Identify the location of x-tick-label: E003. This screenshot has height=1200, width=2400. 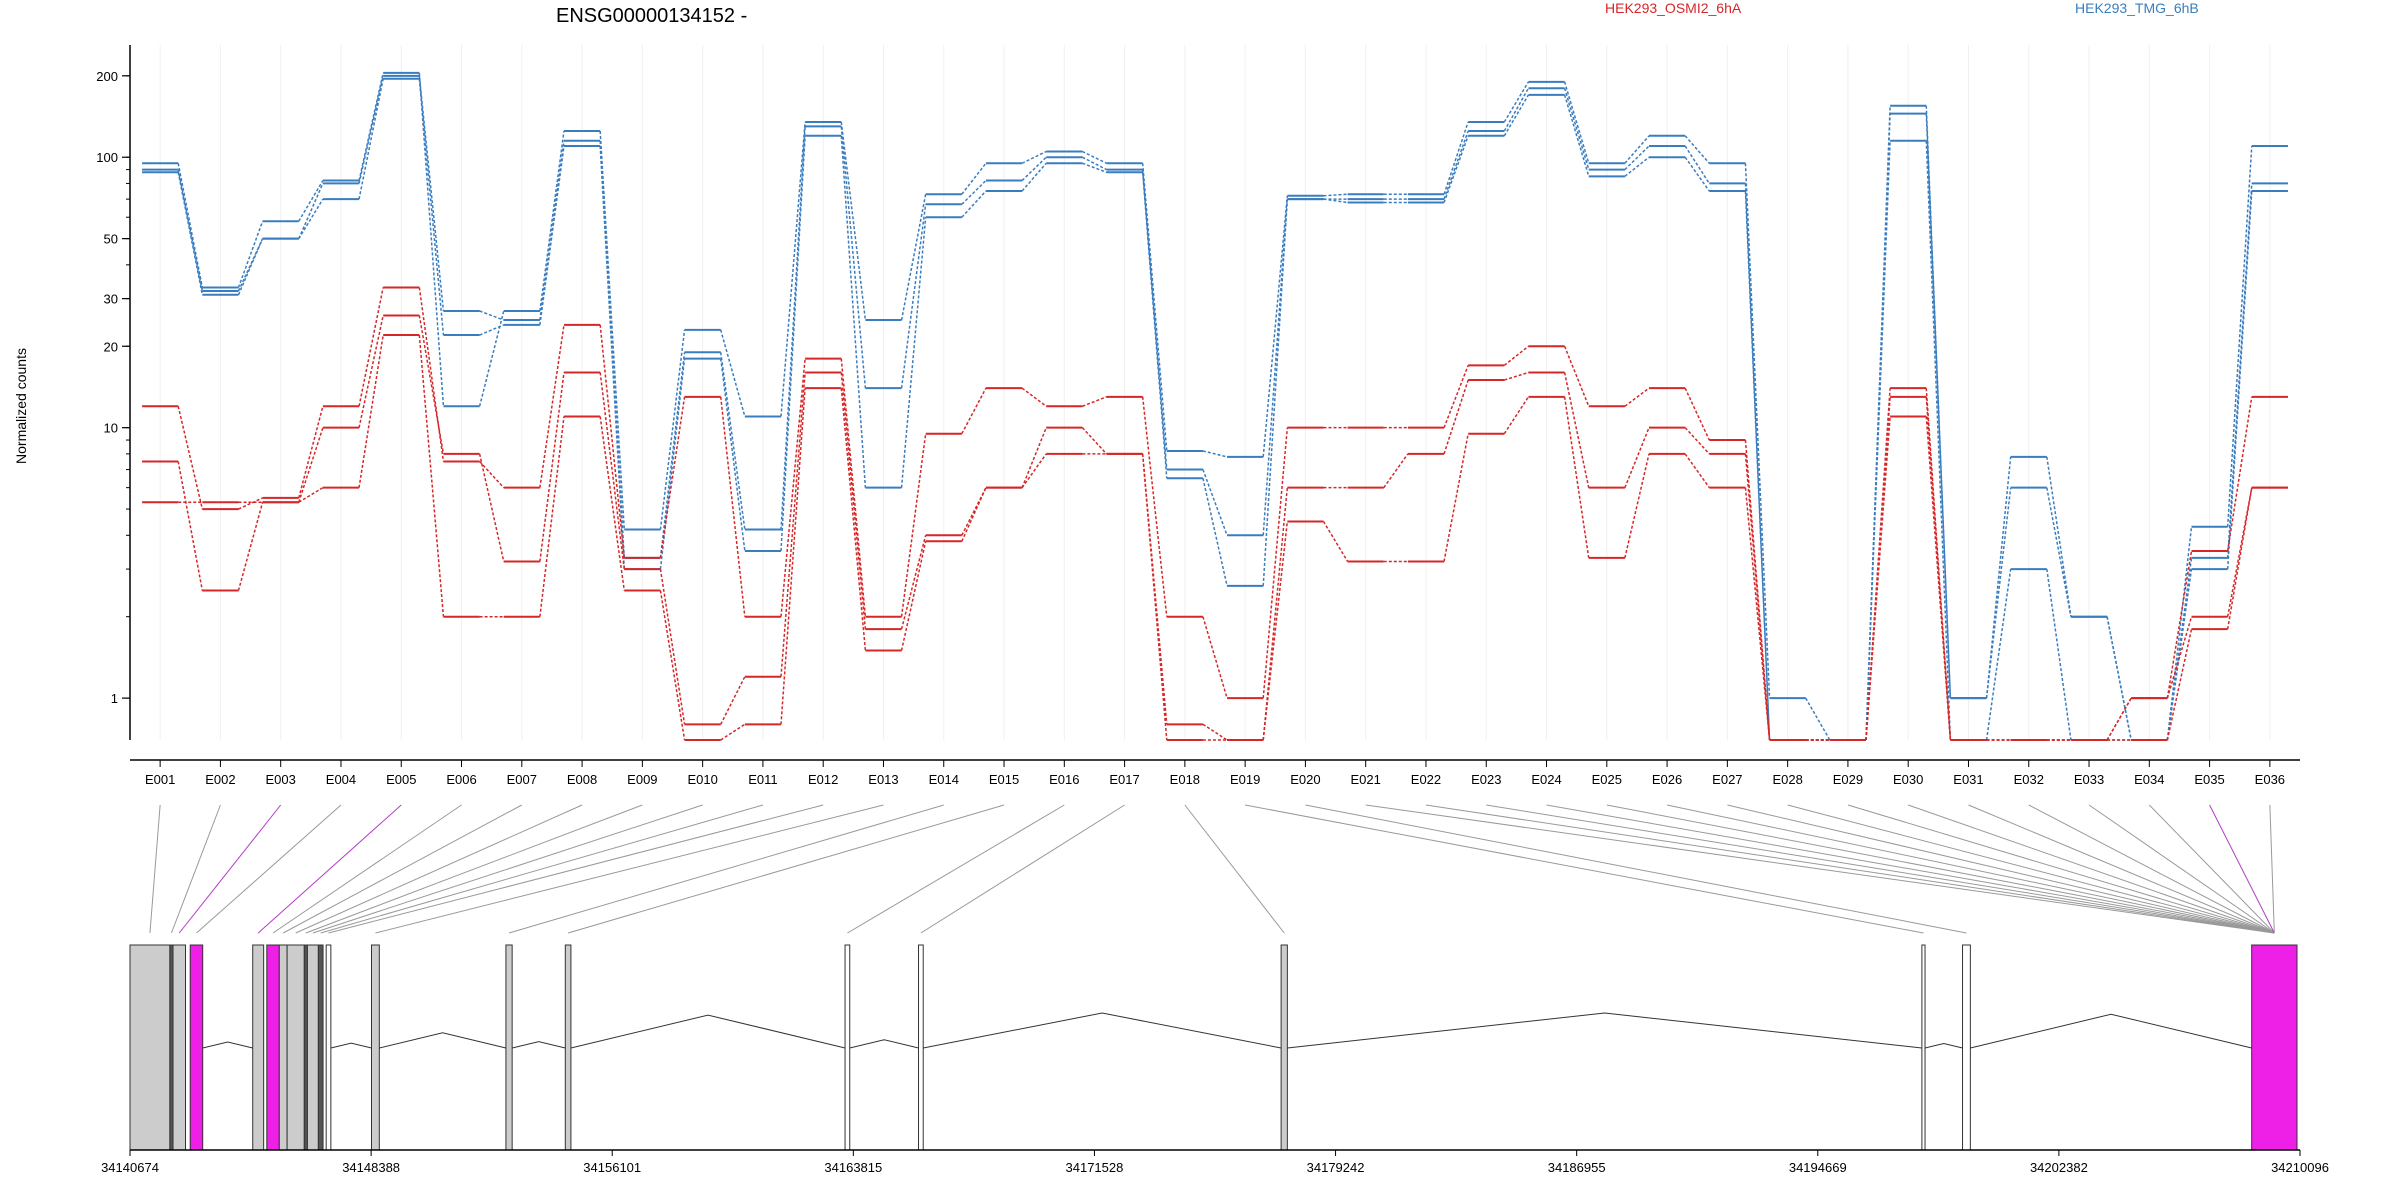
(281, 779).